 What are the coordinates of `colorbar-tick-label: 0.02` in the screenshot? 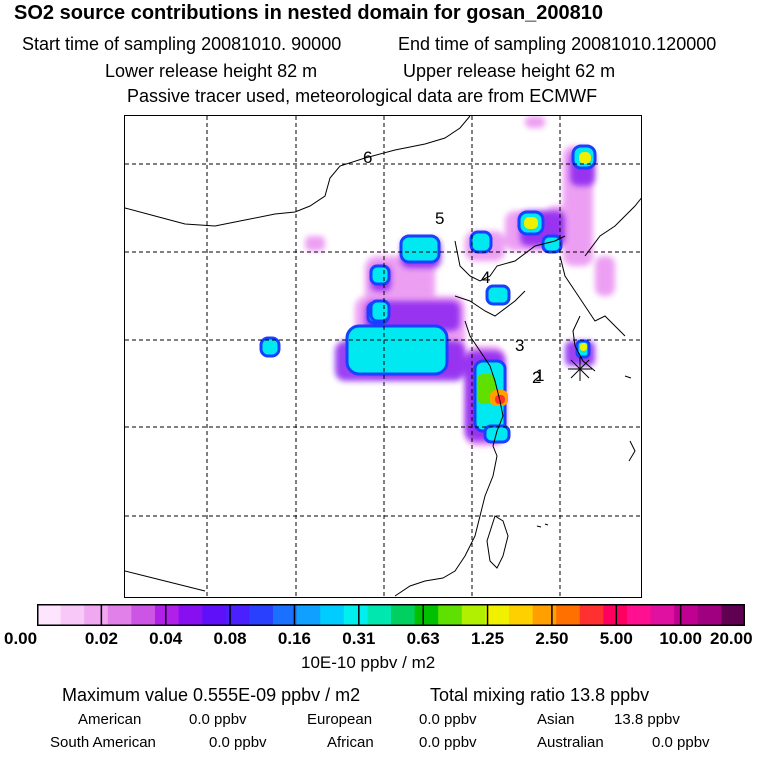 It's located at (101, 638).